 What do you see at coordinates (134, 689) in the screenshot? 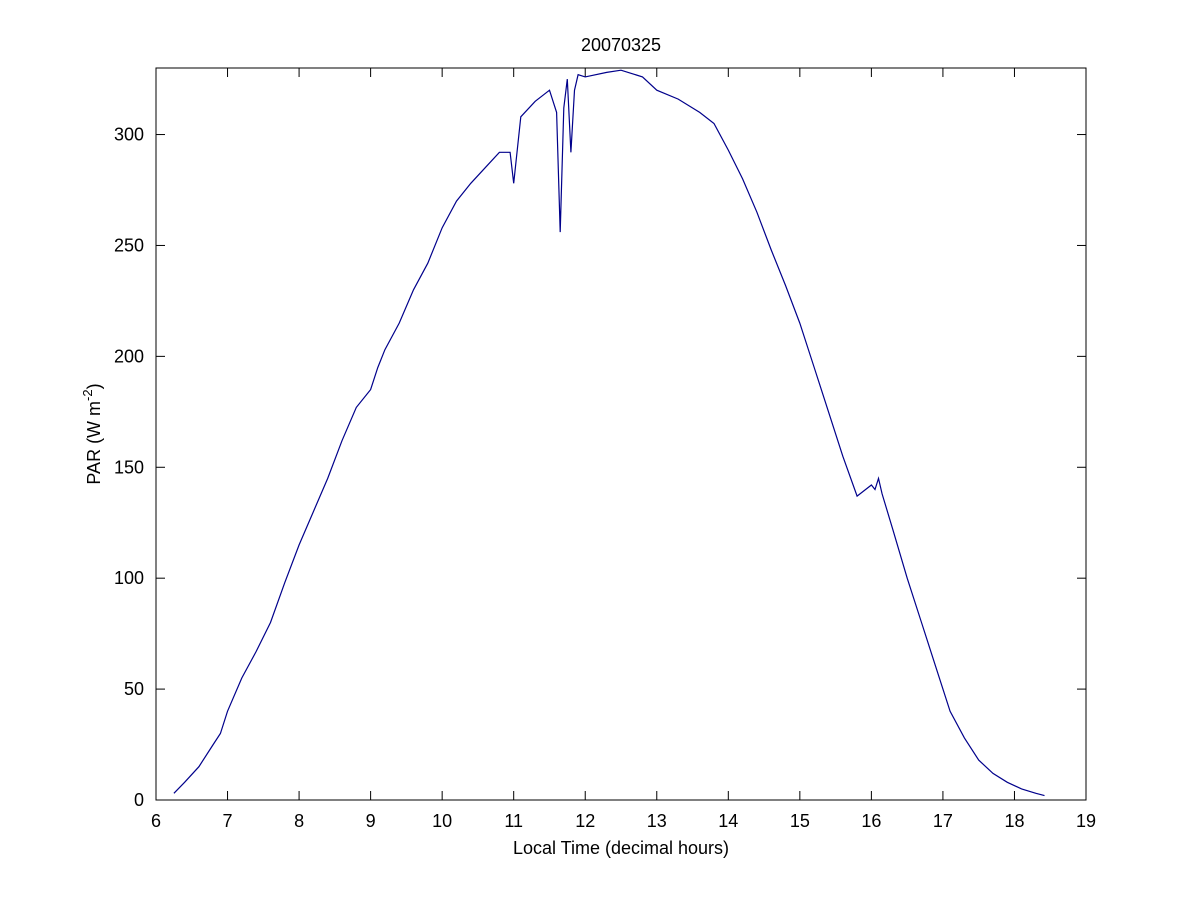
I see `y-tick-label-1: 50` at bounding box center [134, 689].